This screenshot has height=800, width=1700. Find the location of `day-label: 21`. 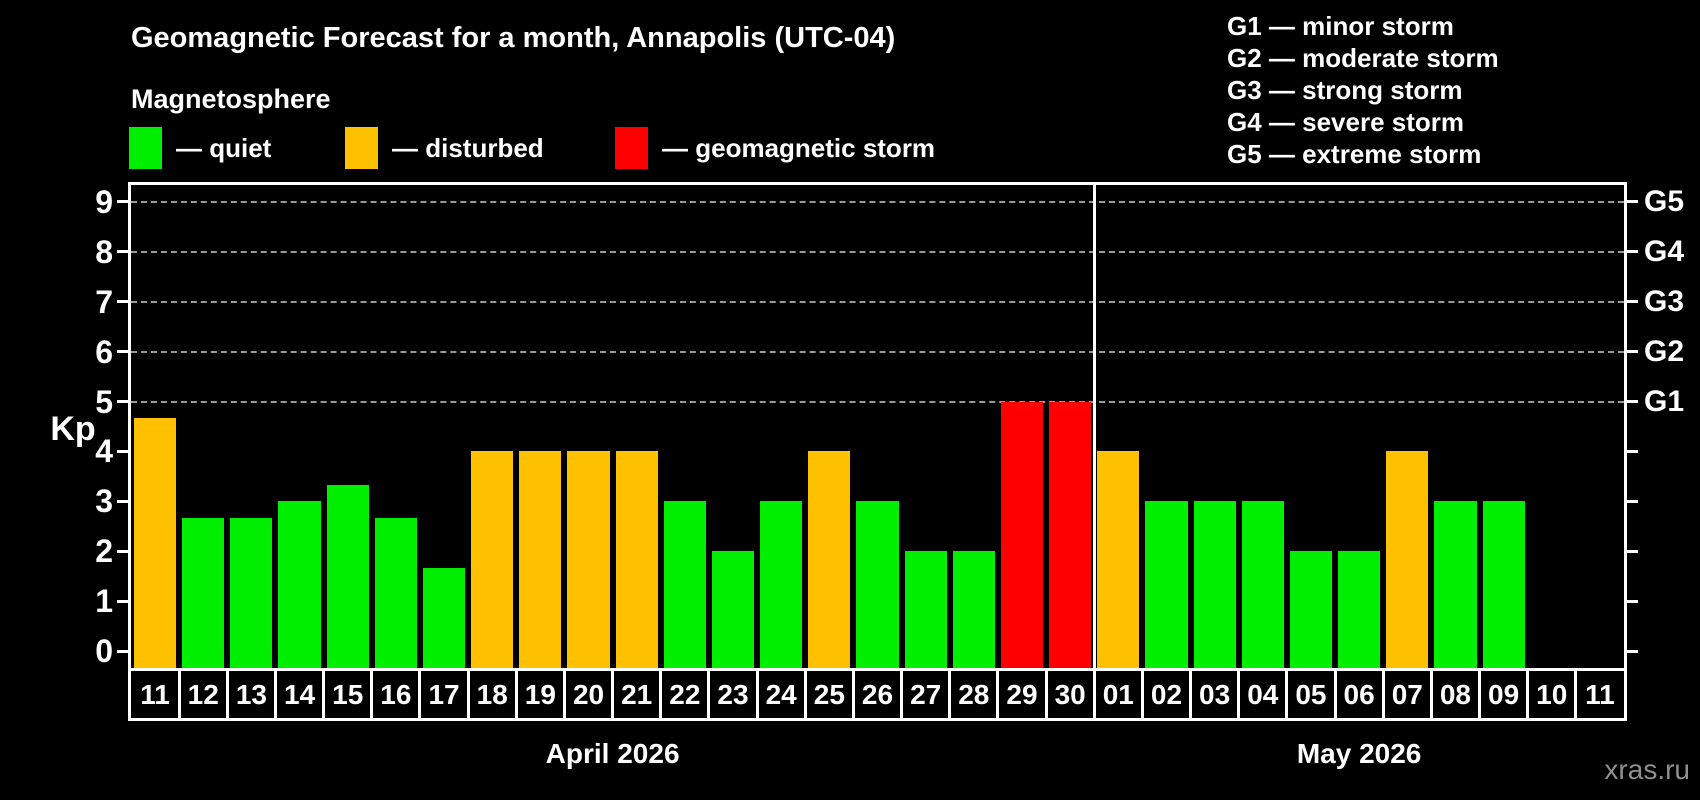

day-label: 21 is located at coordinates (637, 694).